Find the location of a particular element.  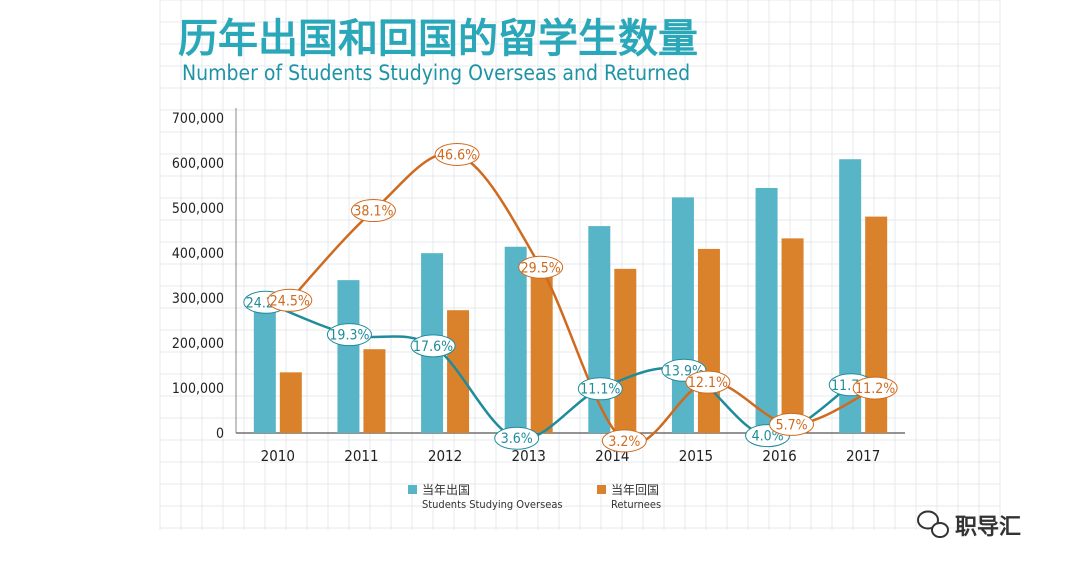

growth-label: 38.1% is located at coordinates (373, 211).